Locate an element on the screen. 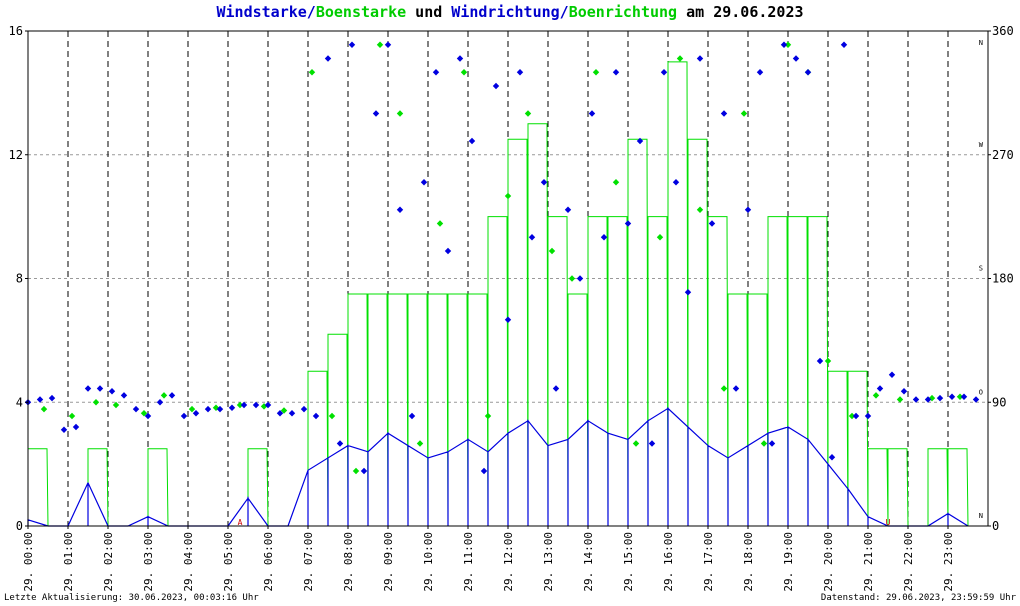  x-tick-label: 29. 06:00 is located at coordinates (268, 562).